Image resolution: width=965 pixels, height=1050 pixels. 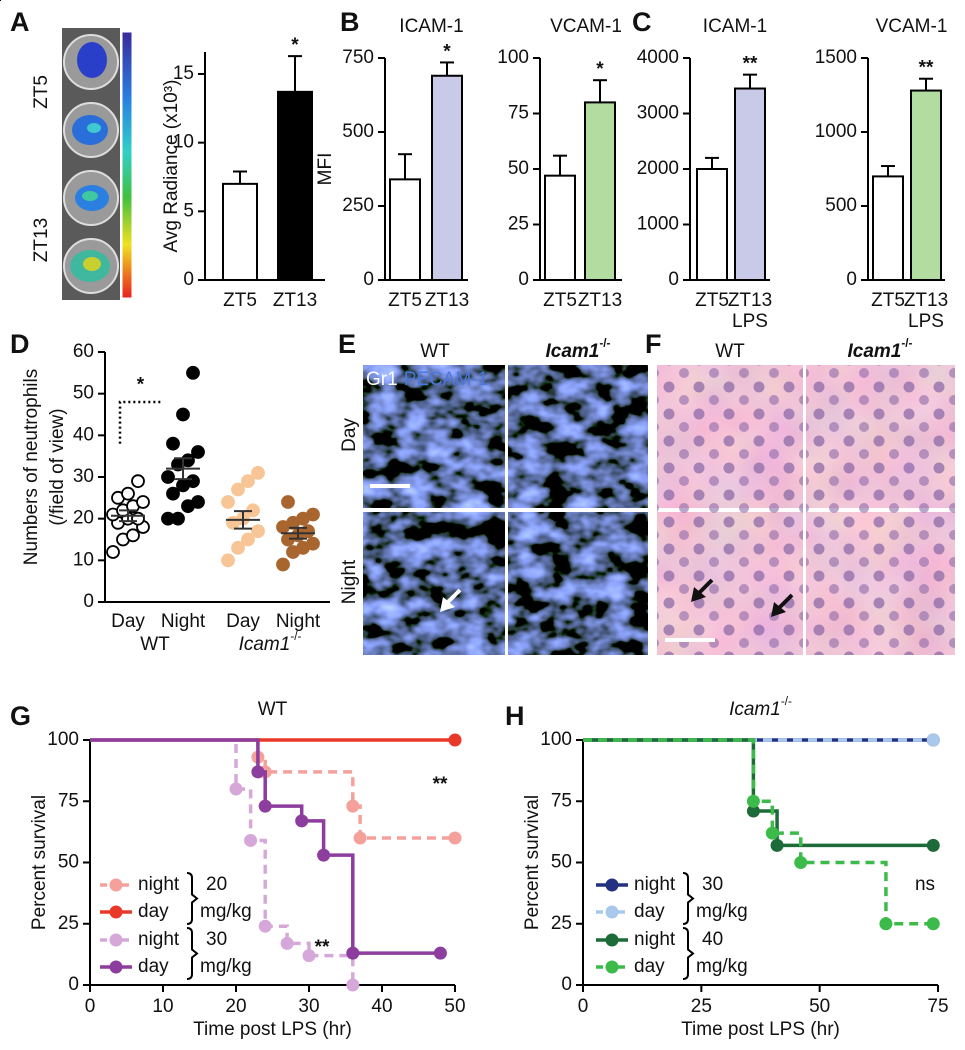 I want to click on x-tick-label: 40, so click(x=381, y=1006).